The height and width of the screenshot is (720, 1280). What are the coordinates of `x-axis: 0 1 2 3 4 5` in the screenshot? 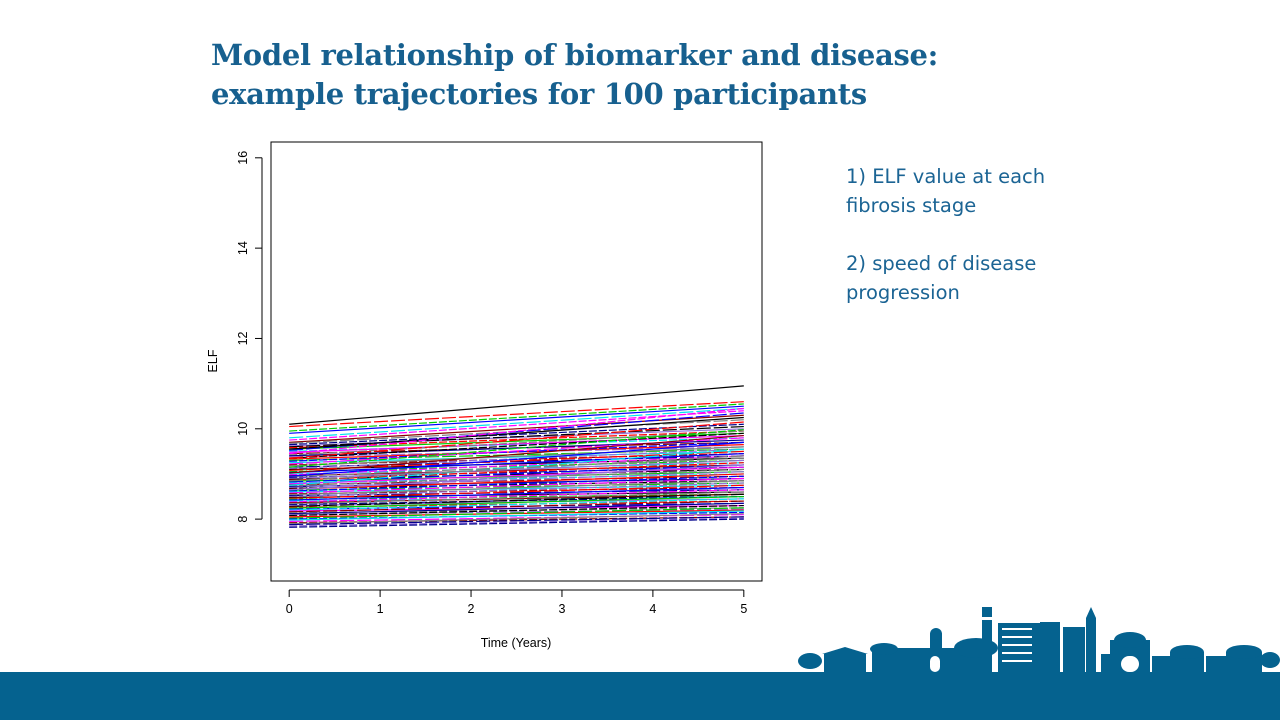 It's located at (516, 602).